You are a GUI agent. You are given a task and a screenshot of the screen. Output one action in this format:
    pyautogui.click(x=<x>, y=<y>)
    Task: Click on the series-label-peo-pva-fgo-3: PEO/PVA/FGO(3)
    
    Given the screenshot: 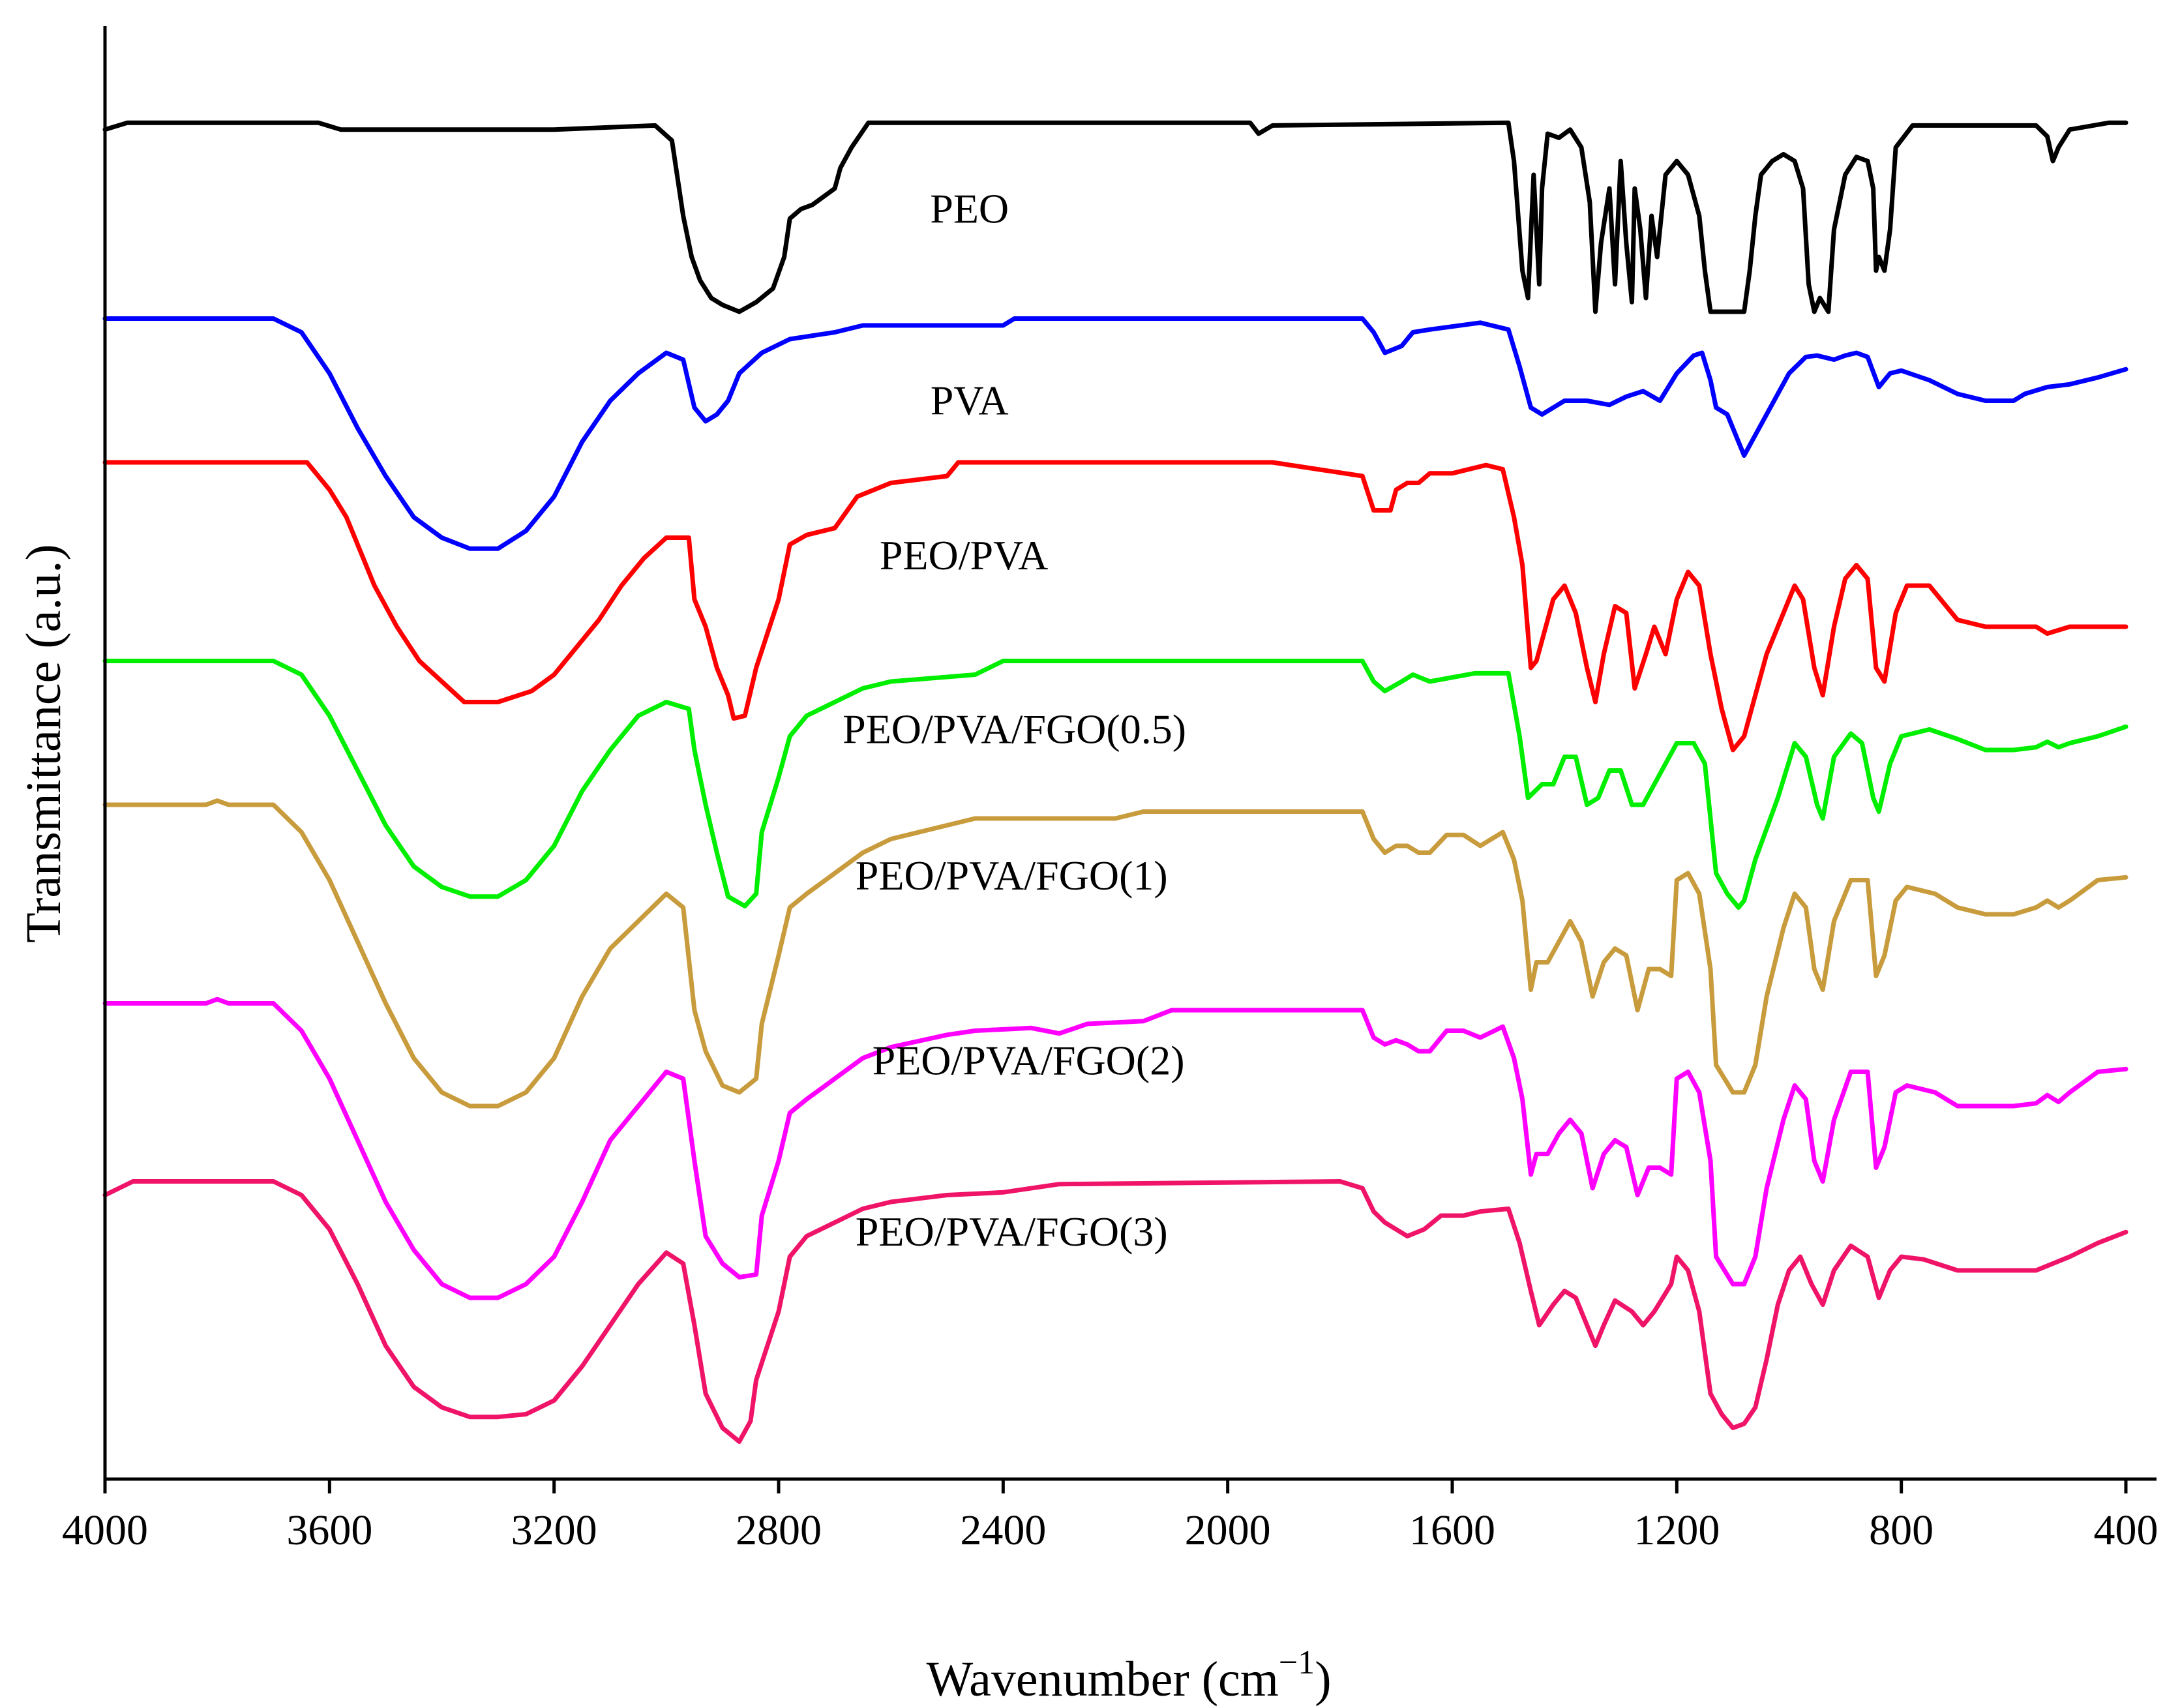 What is the action you would take?
    pyautogui.click(x=1012, y=1231)
    